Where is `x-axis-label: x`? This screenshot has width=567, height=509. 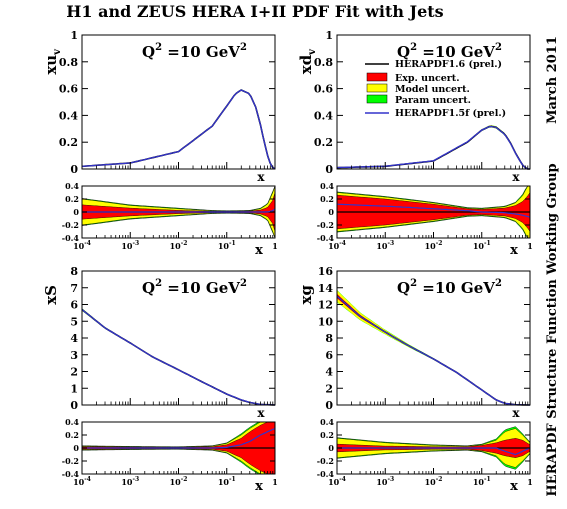
x-axis-label: x is located at coordinates (514, 486).